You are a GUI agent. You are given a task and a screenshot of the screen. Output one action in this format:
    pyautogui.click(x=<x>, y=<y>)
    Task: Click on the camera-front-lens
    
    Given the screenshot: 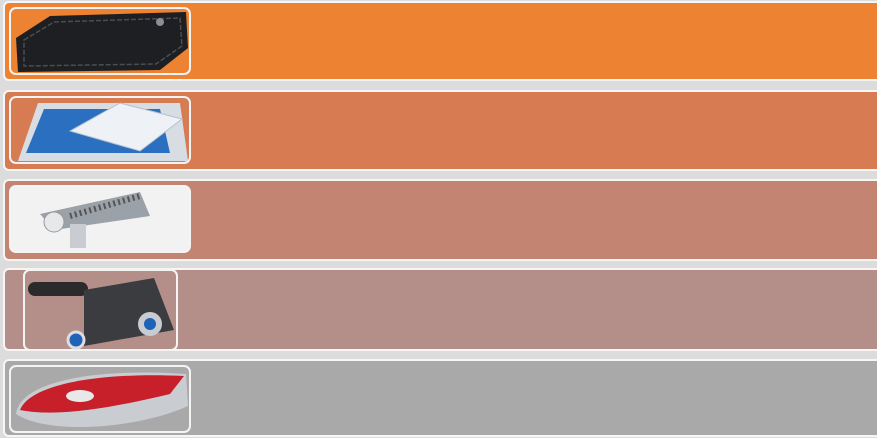 What is the action you would take?
    pyautogui.click(x=76, y=340)
    